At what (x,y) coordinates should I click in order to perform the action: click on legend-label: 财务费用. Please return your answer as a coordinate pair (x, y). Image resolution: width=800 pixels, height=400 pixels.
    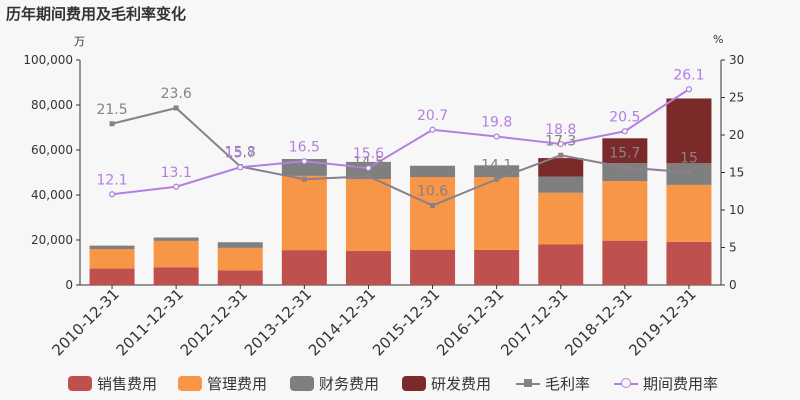
    Looking at the image, I should click on (349, 384).